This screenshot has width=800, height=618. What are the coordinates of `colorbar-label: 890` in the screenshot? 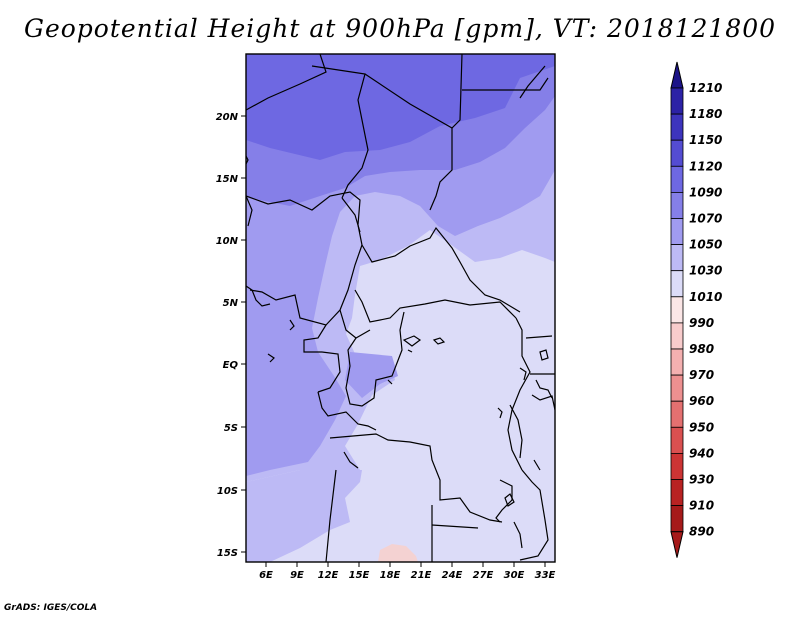 It's located at (701, 532).